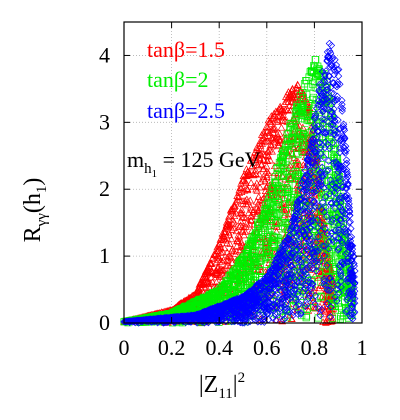  What do you see at coordinates (148, 169) in the screenshot?
I see `mass-annotation-sub: h` at bounding box center [148, 169].